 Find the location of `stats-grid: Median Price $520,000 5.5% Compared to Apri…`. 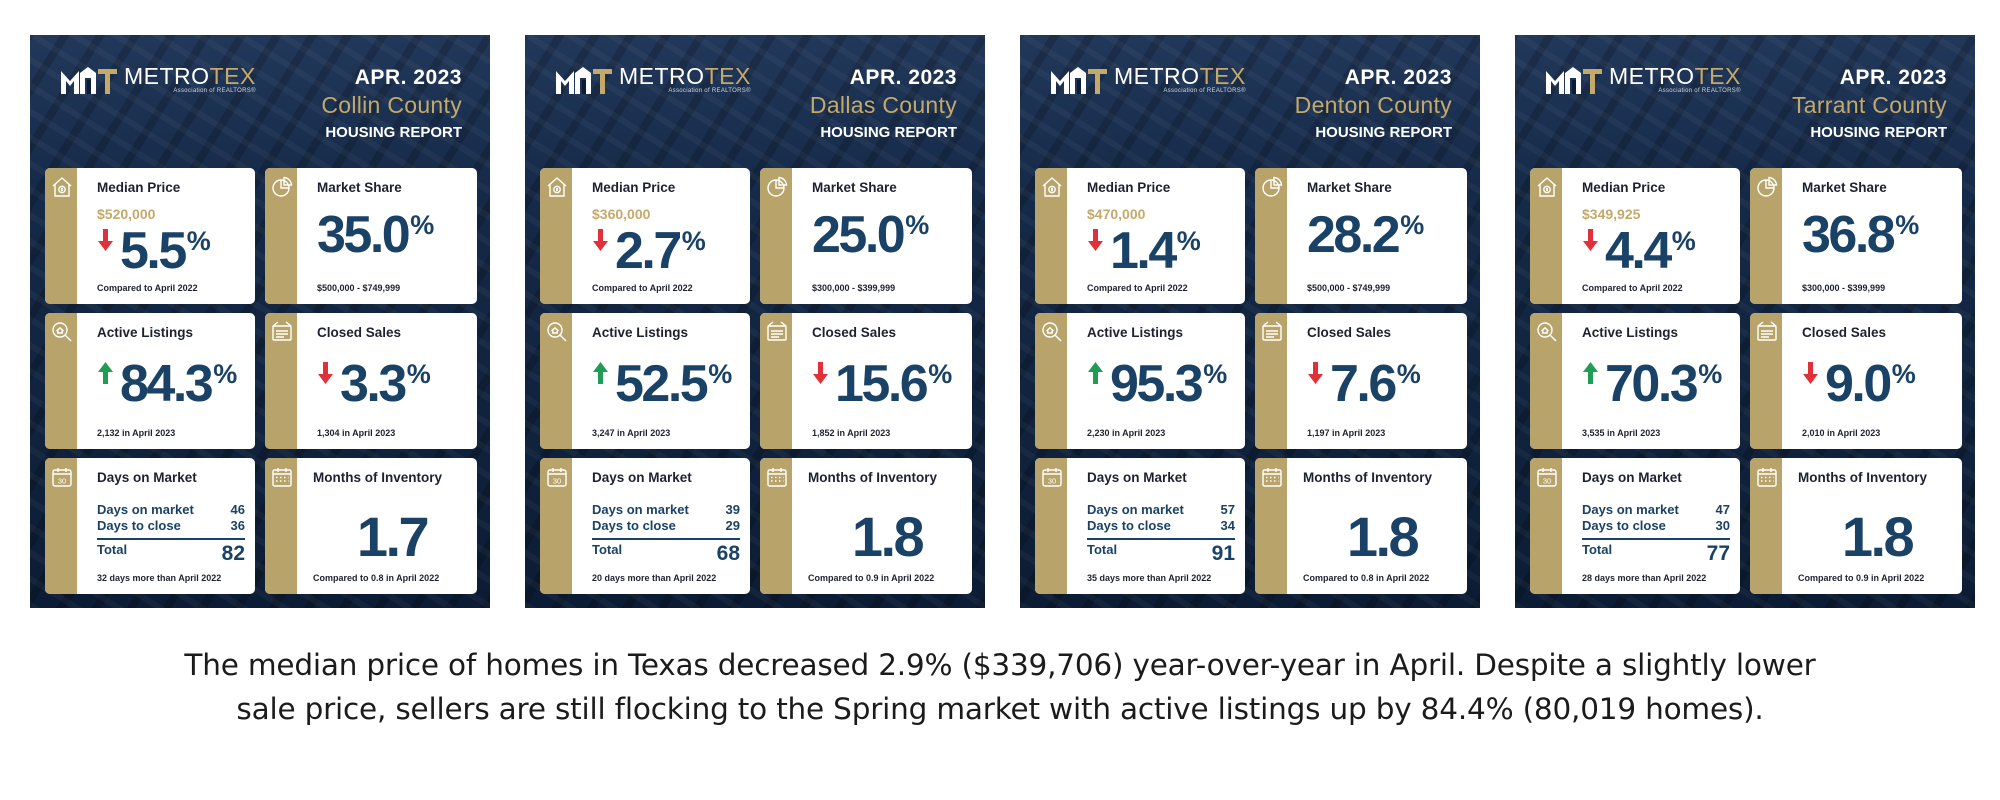

stats-grid: Median Price $520,000 5.5% Compared to Apri… is located at coordinates (261, 381).